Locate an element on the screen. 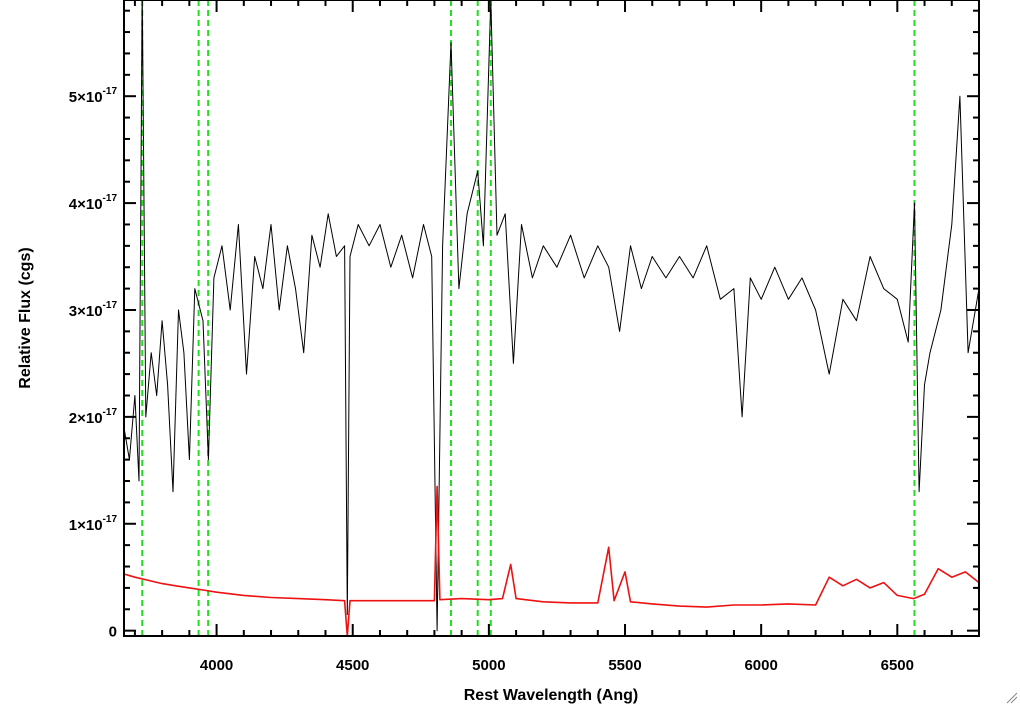 This screenshot has height=706, width=1020. y-tick-label: 5×10⁻¹⁷ is located at coordinates (93, 96).